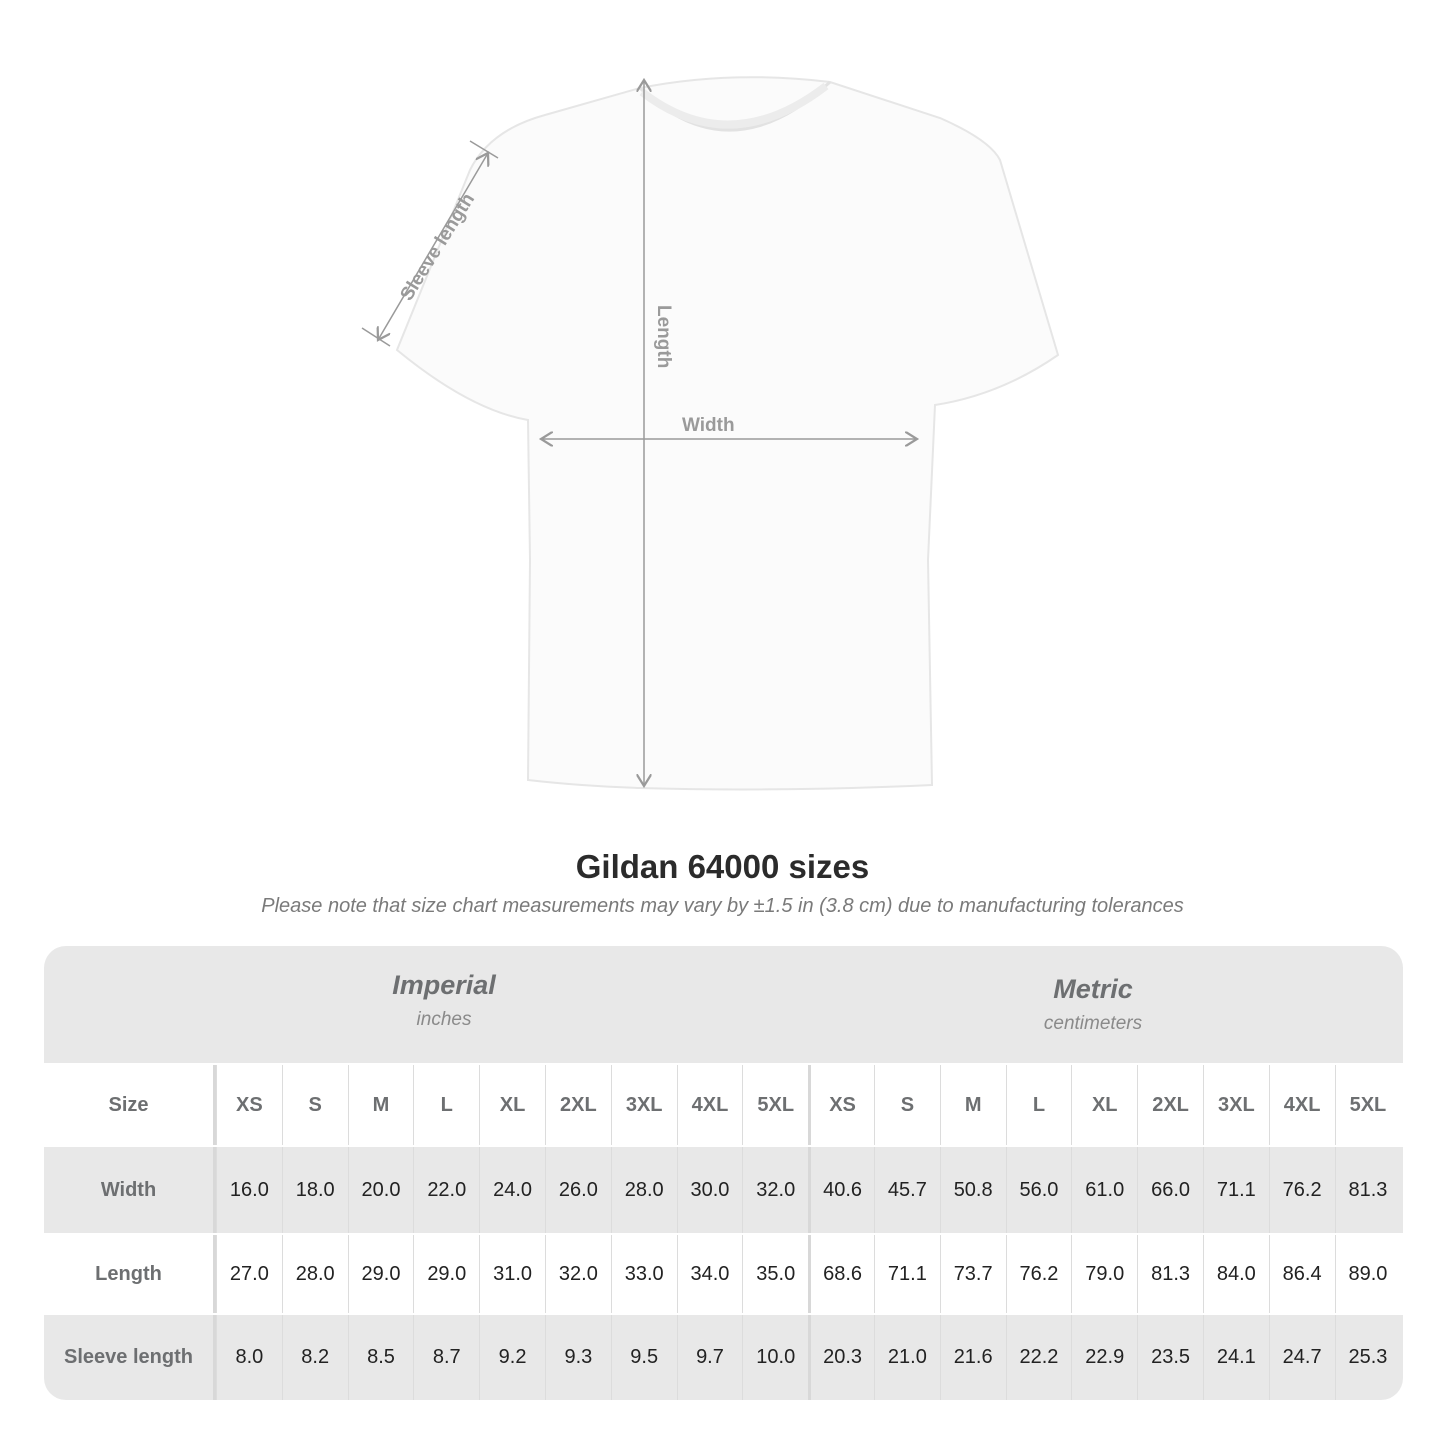 The height and width of the screenshot is (1445, 1445). I want to click on imperial-value-cell: 8.0, so click(249, 1357).